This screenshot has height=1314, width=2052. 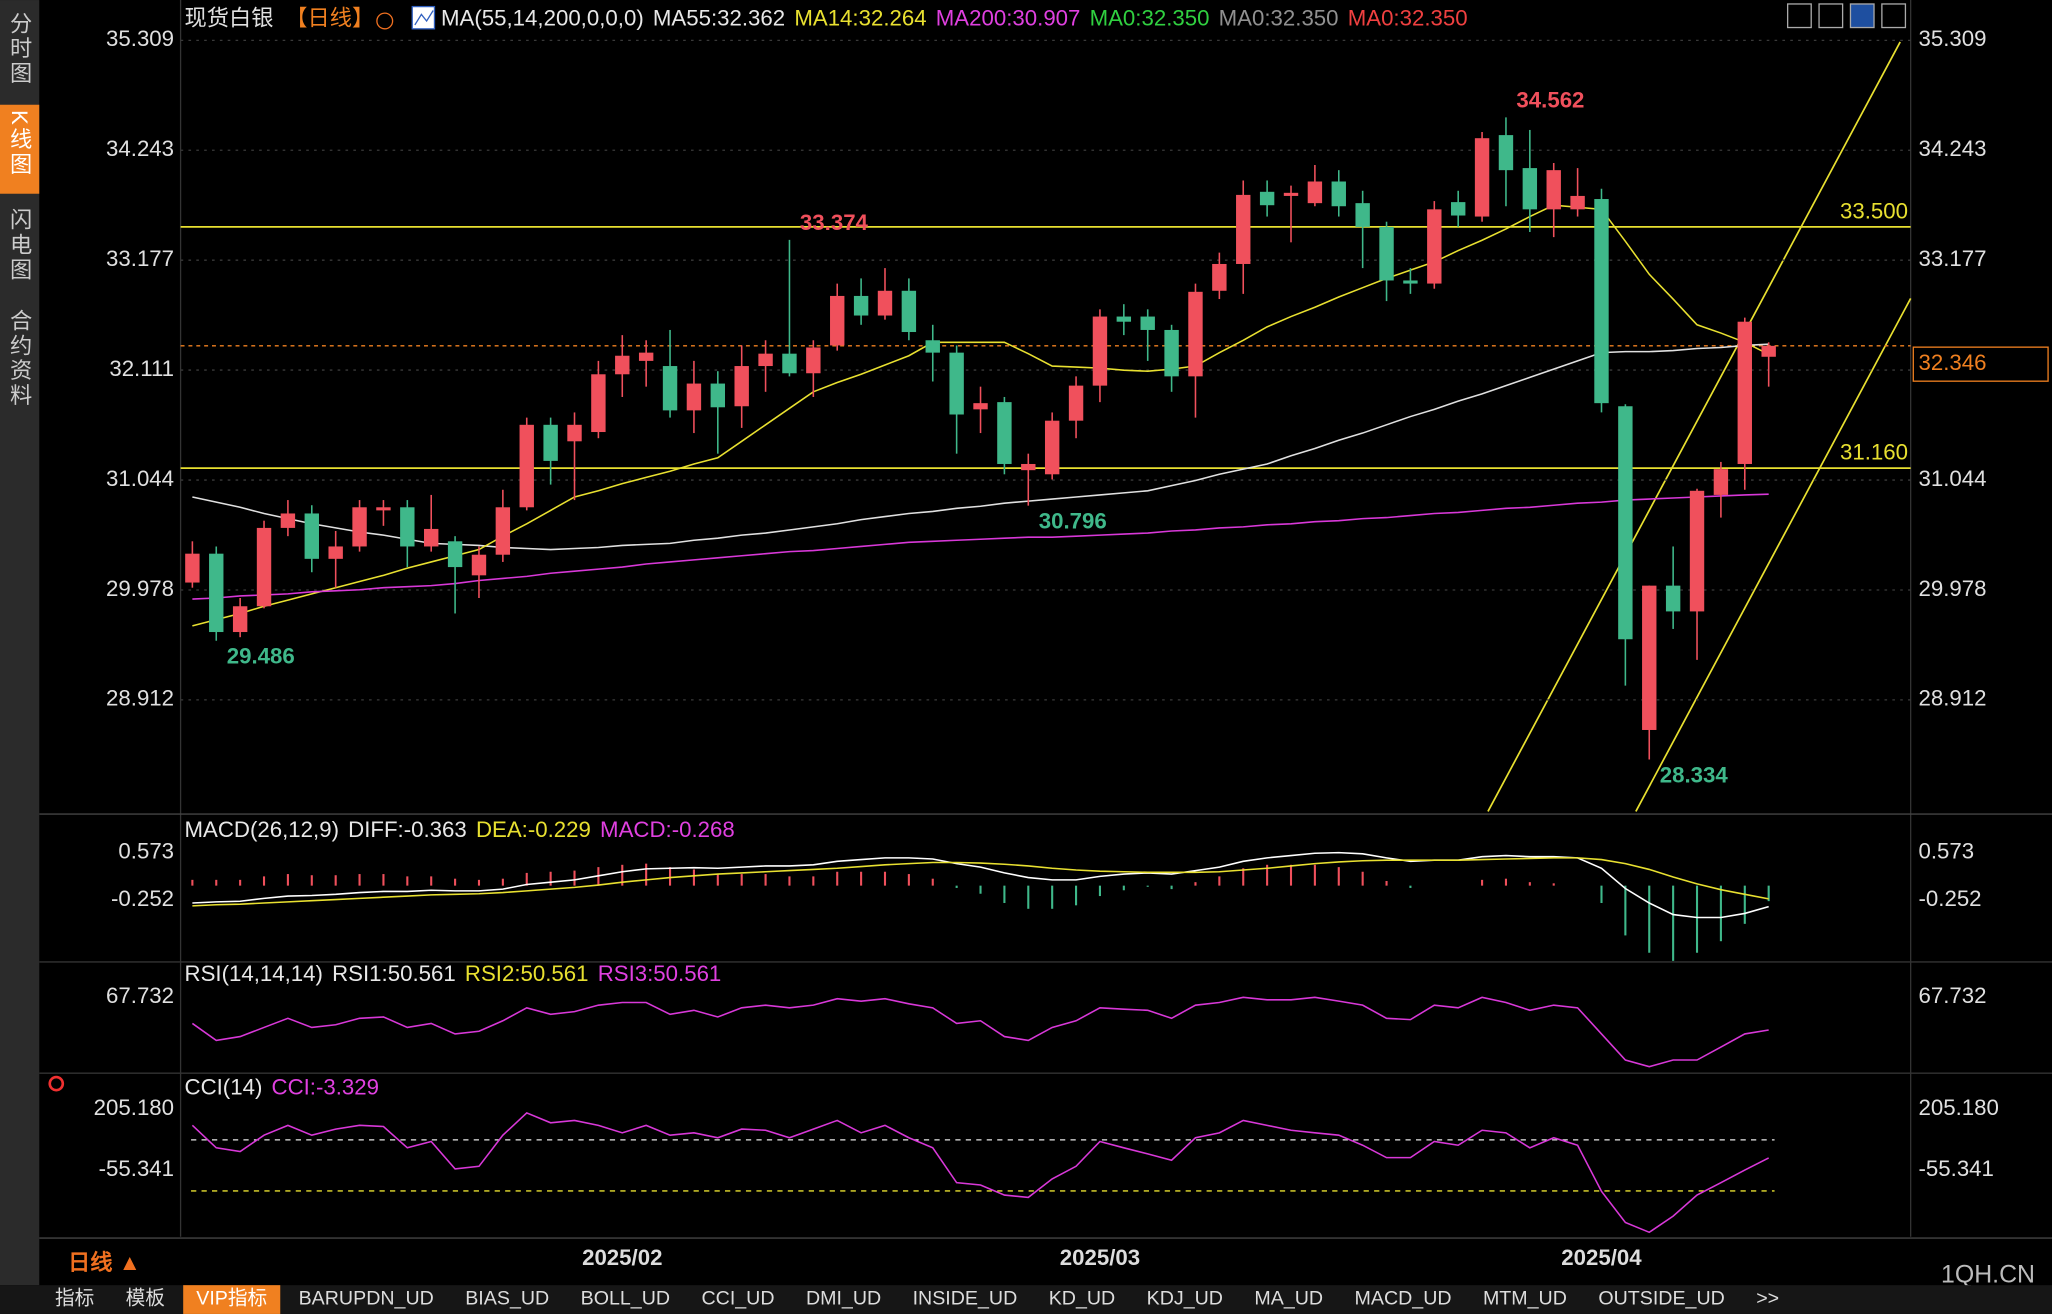 I want to click on x-tick-label: 2025/04, so click(x=1601, y=1257).